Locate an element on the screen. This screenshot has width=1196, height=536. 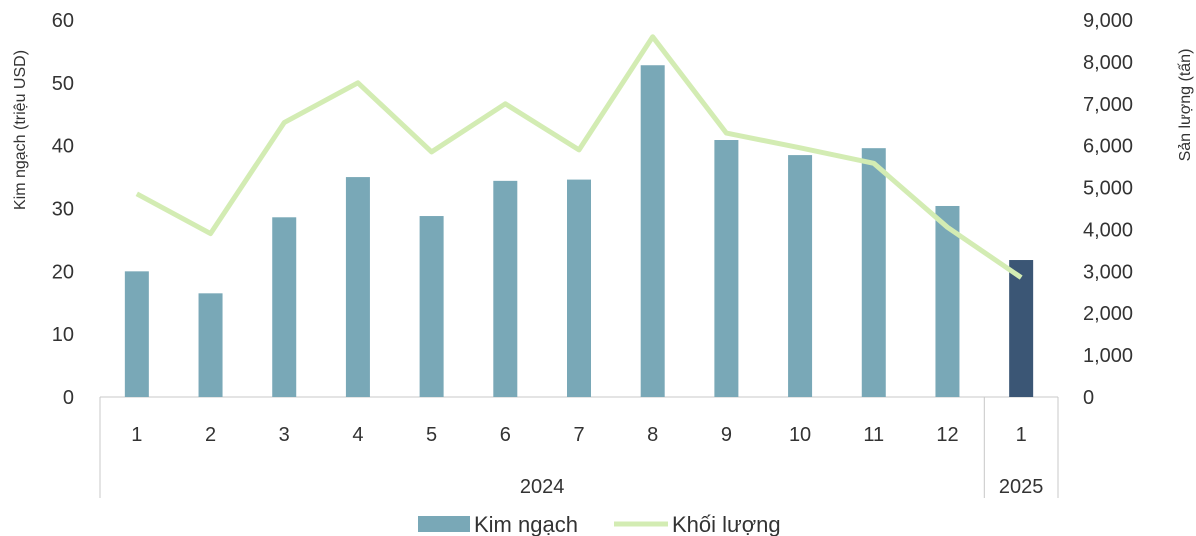
y-left-tick-label: 0 is located at coordinates (68, 398).